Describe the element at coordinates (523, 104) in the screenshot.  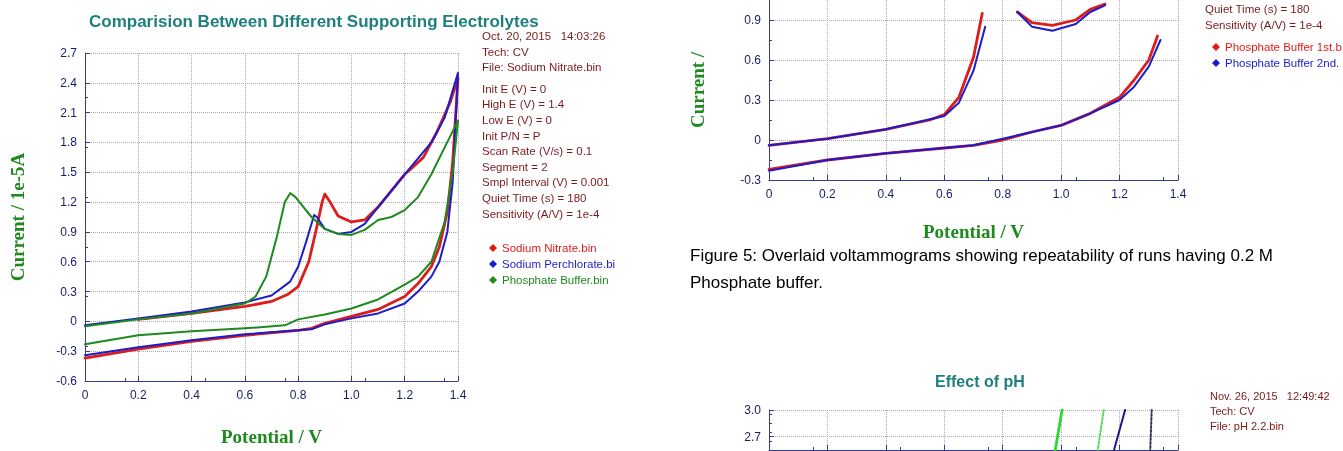
I see `text: High E (V) = 1.4` at that location.